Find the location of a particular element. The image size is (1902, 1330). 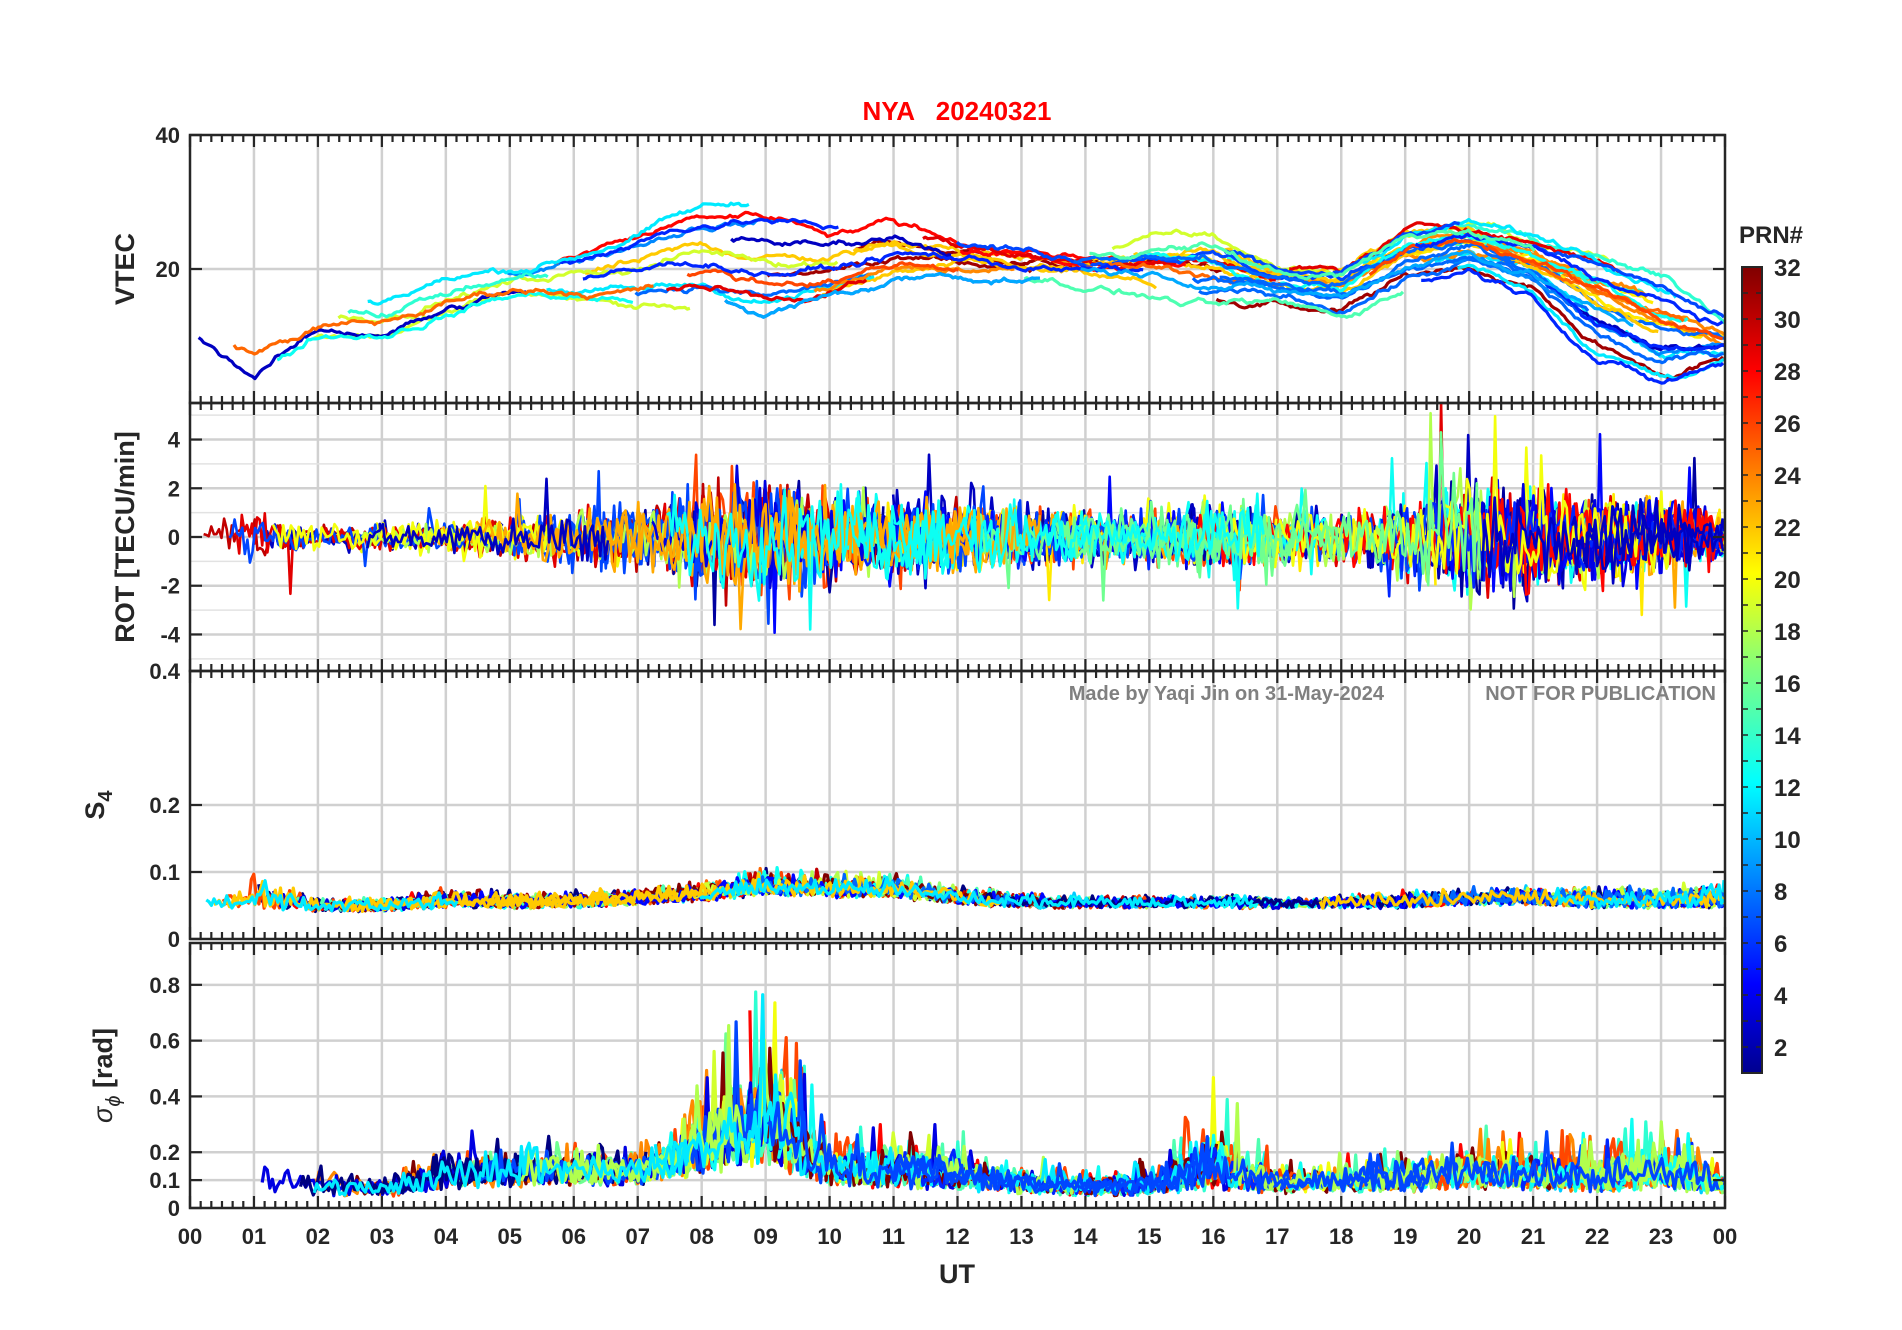

colorbar-tick-label: 18 is located at coordinates (1787, 632).